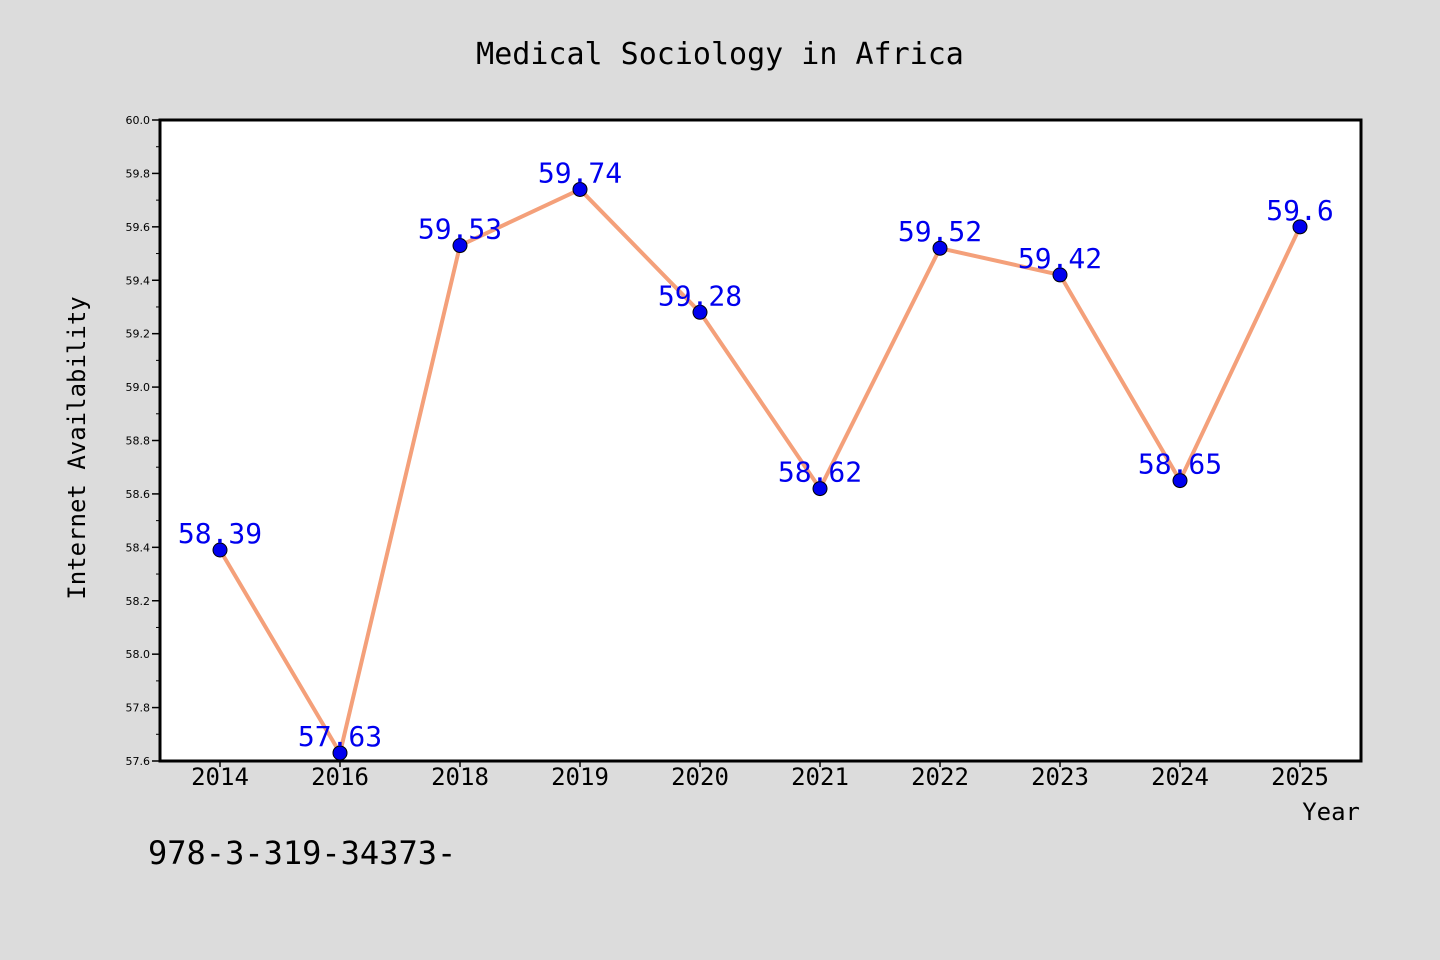  Describe the element at coordinates (1180, 777) in the screenshot. I see `x-tick-label: 2024` at that location.